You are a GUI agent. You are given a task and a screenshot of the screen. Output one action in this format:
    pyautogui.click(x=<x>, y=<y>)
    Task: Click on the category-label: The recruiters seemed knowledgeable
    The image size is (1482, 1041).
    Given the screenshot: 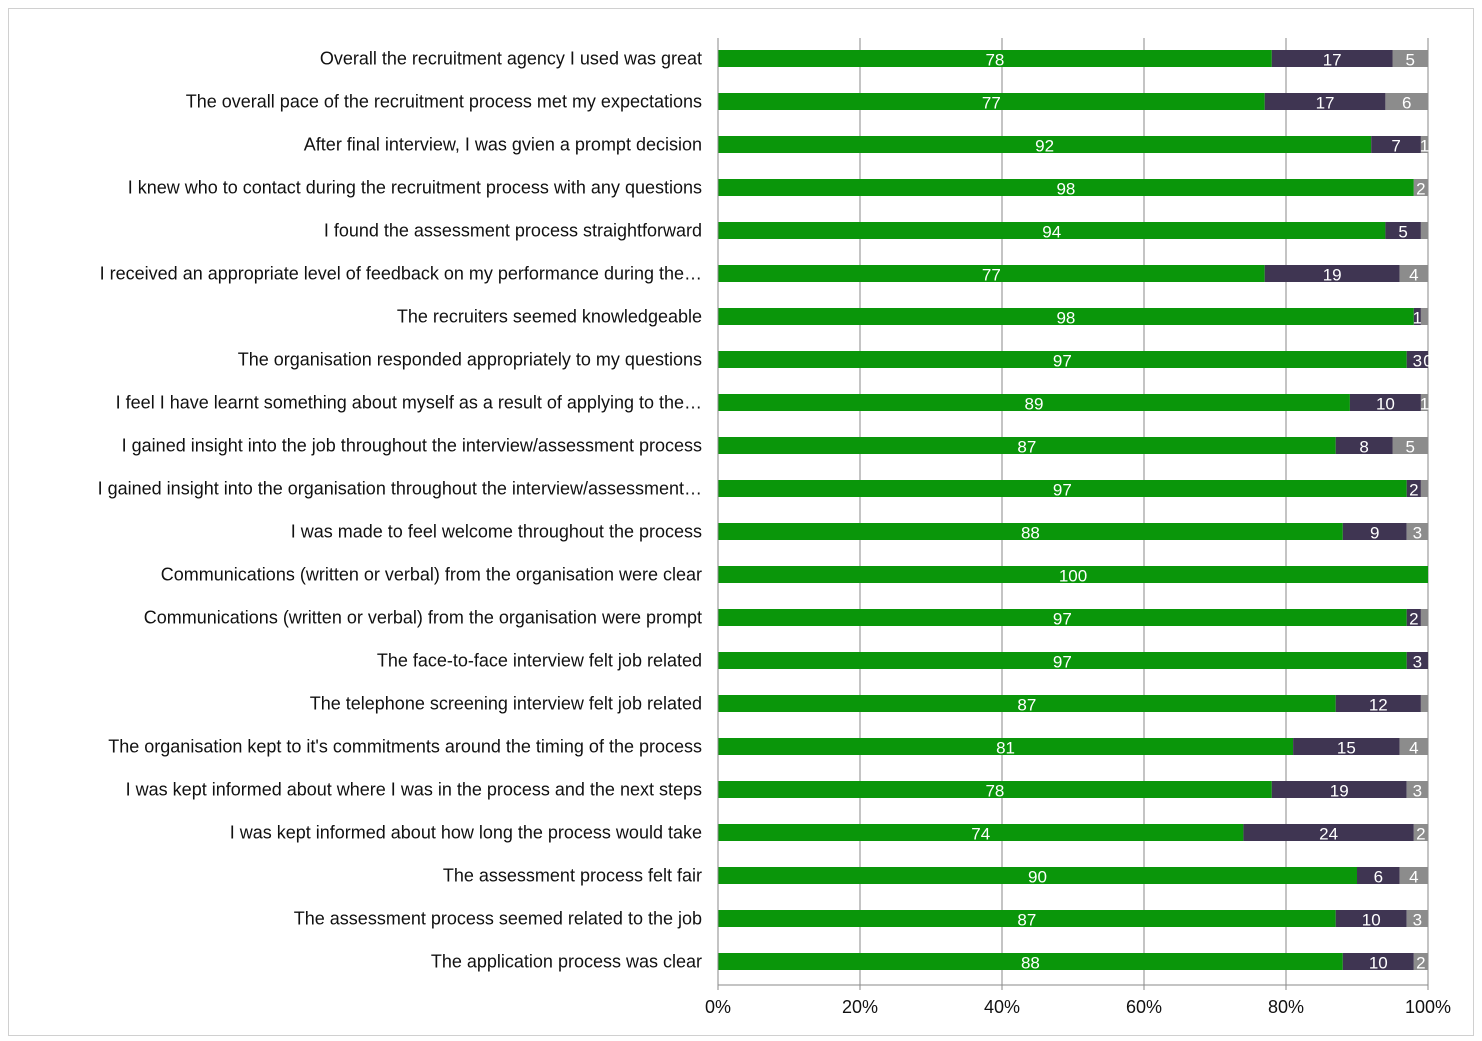 What is the action you would take?
    pyautogui.click(x=549, y=317)
    